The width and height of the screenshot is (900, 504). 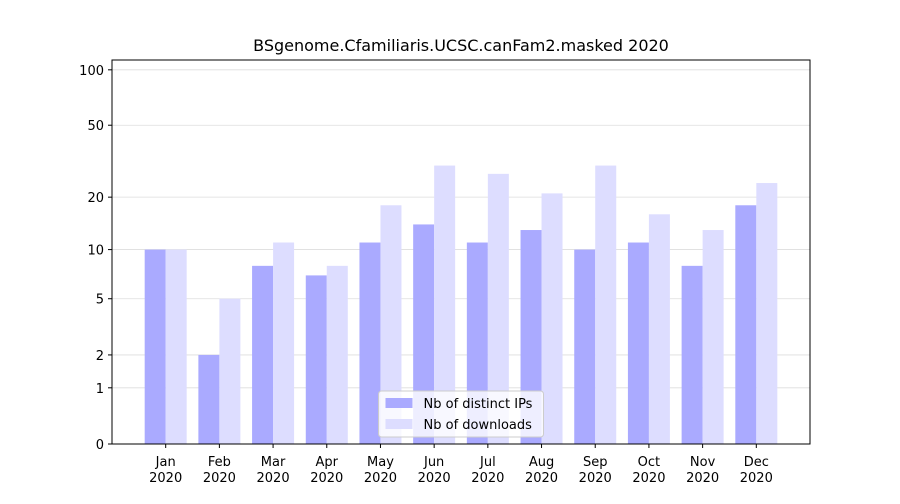 What do you see at coordinates (91, 71) in the screenshot?
I see `y-tick-label: 100` at bounding box center [91, 71].